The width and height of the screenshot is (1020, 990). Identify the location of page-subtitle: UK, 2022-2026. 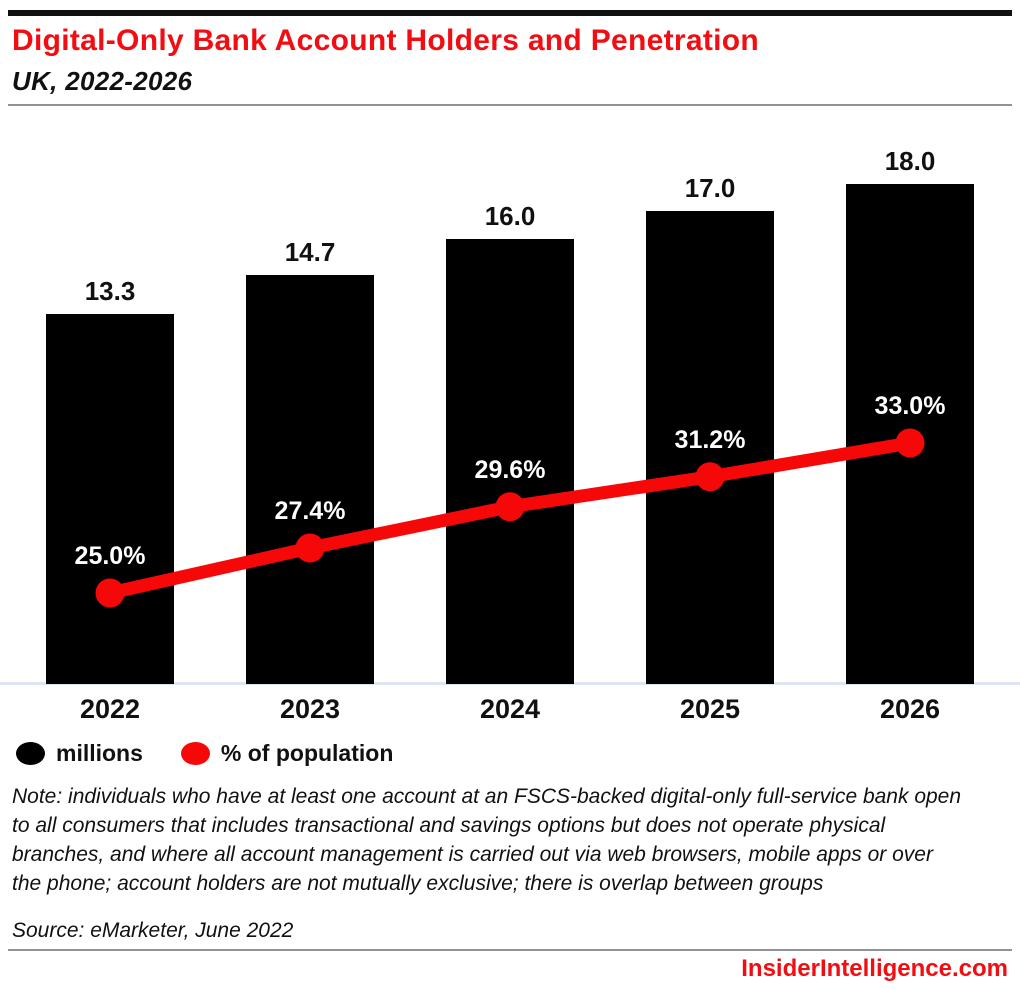
(102, 81).